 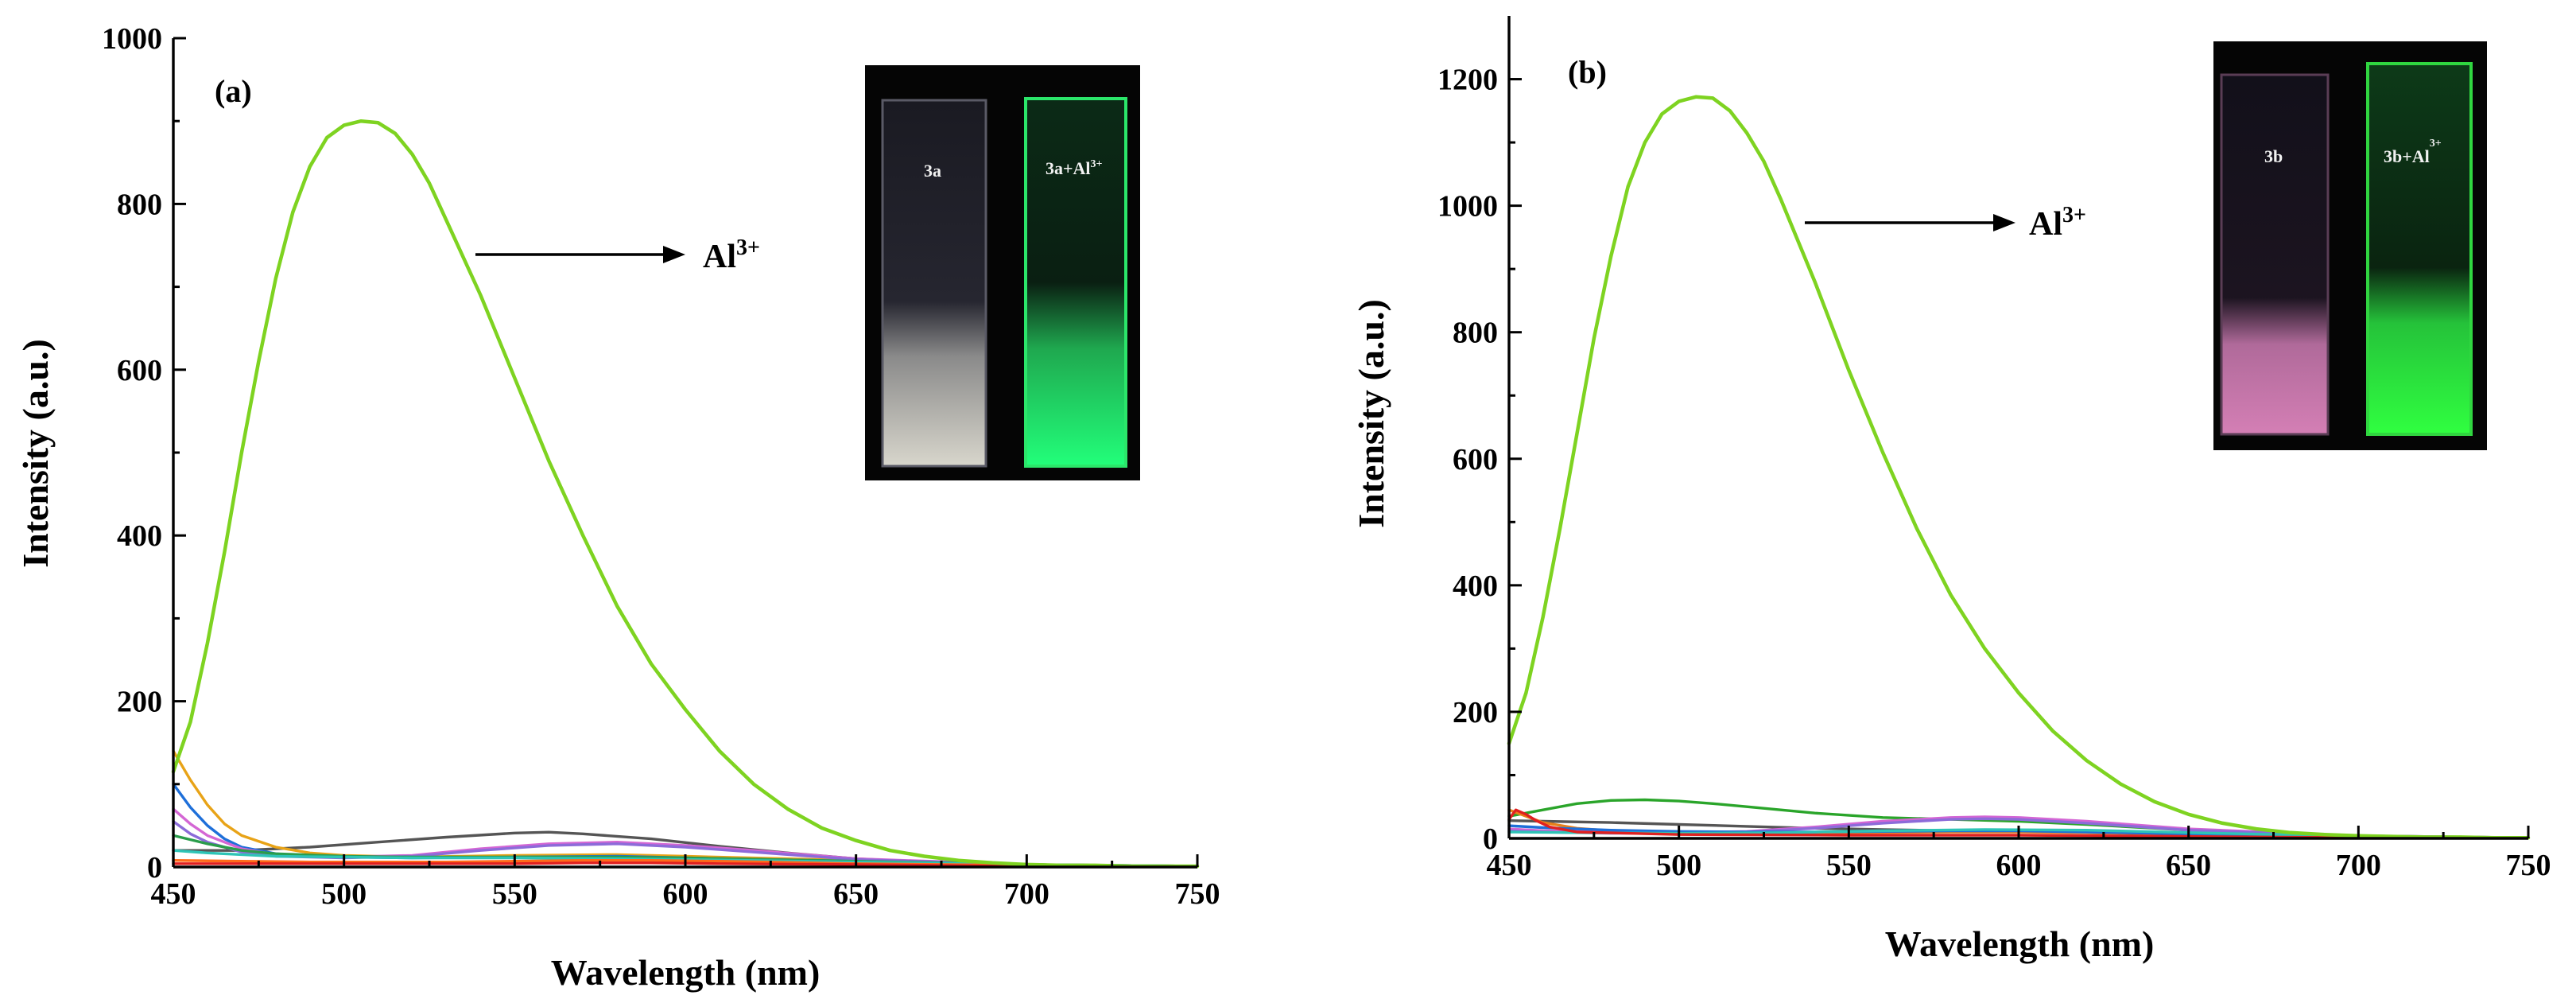 What do you see at coordinates (1003, 272) in the screenshot?
I see `inset-photo-a: 3a 3a+Al3+` at bounding box center [1003, 272].